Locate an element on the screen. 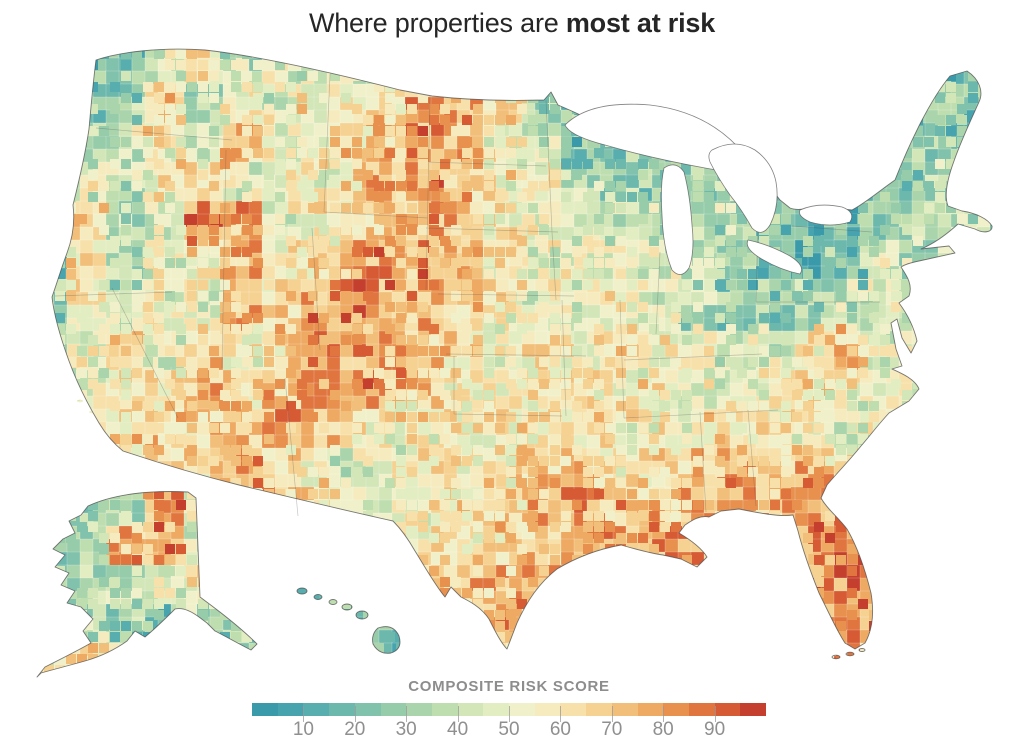 The image size is (1024, 756). great-lakes is located at coordinates (708, 189).